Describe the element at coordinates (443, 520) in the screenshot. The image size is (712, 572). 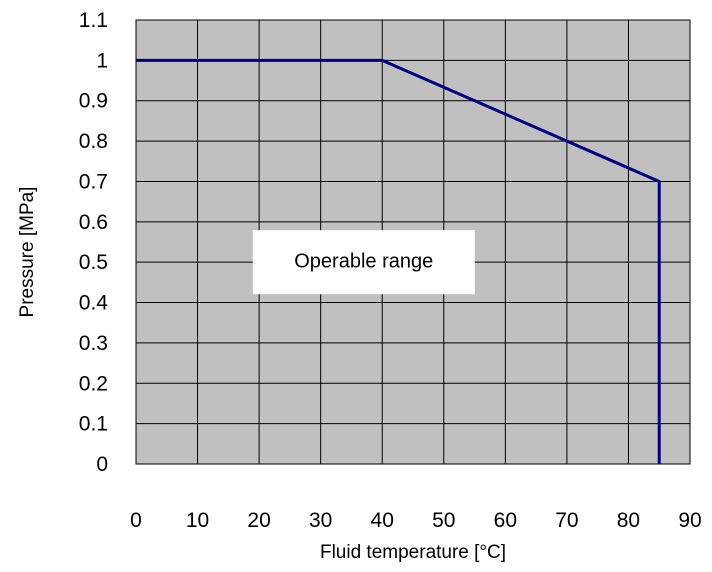
I see `x-tick-label: 50` at that location.